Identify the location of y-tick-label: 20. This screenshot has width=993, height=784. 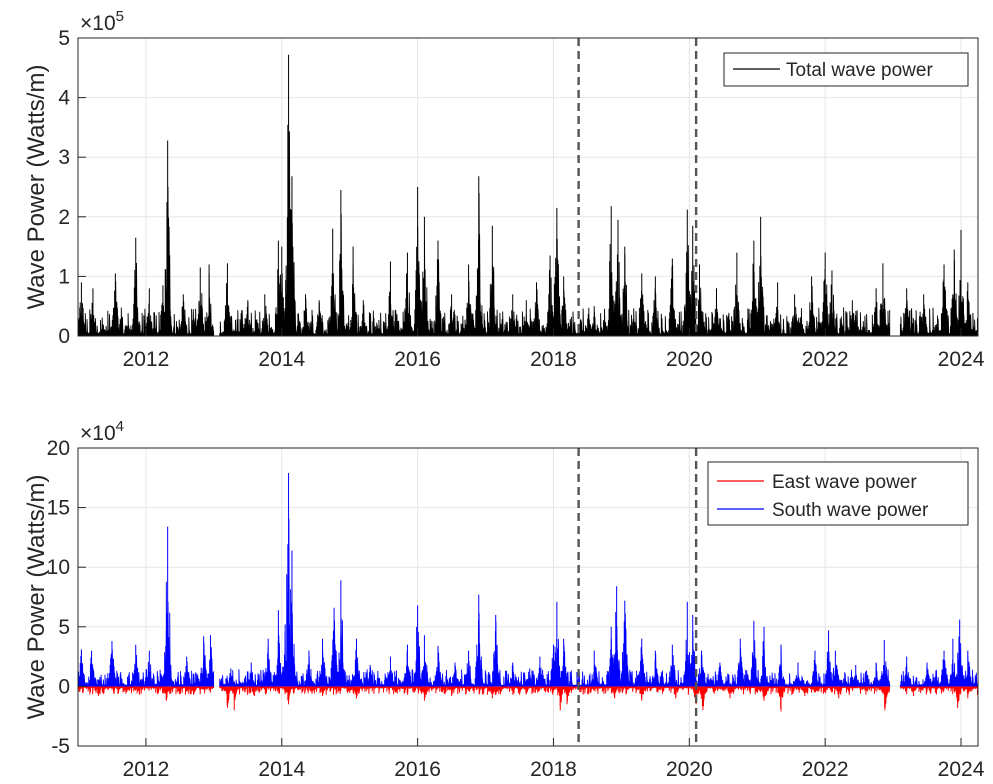
(58, 448).